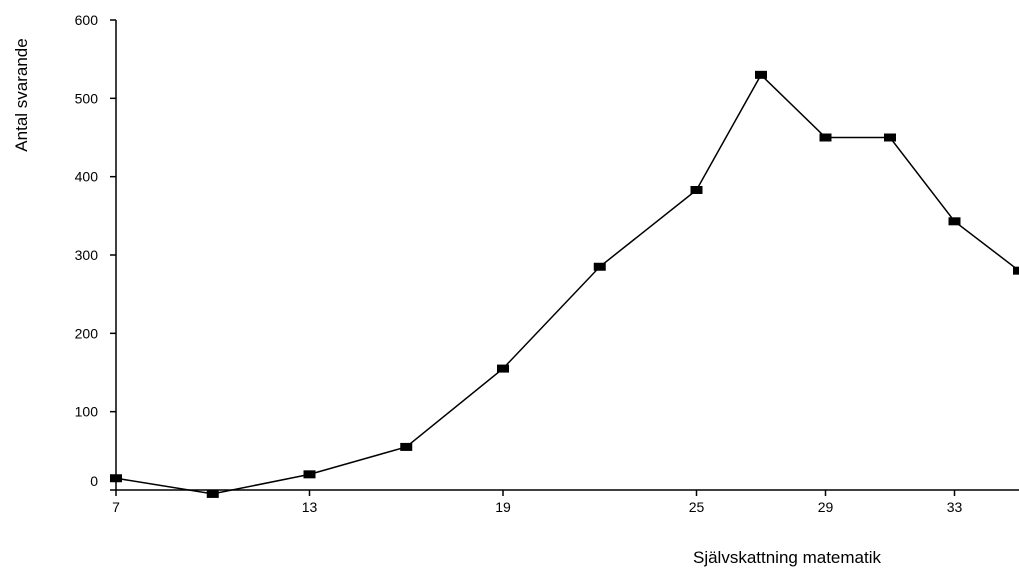 This screenshot has width=1019, height=571. I want to click on x-tick-label: 33, so click(955, 507).